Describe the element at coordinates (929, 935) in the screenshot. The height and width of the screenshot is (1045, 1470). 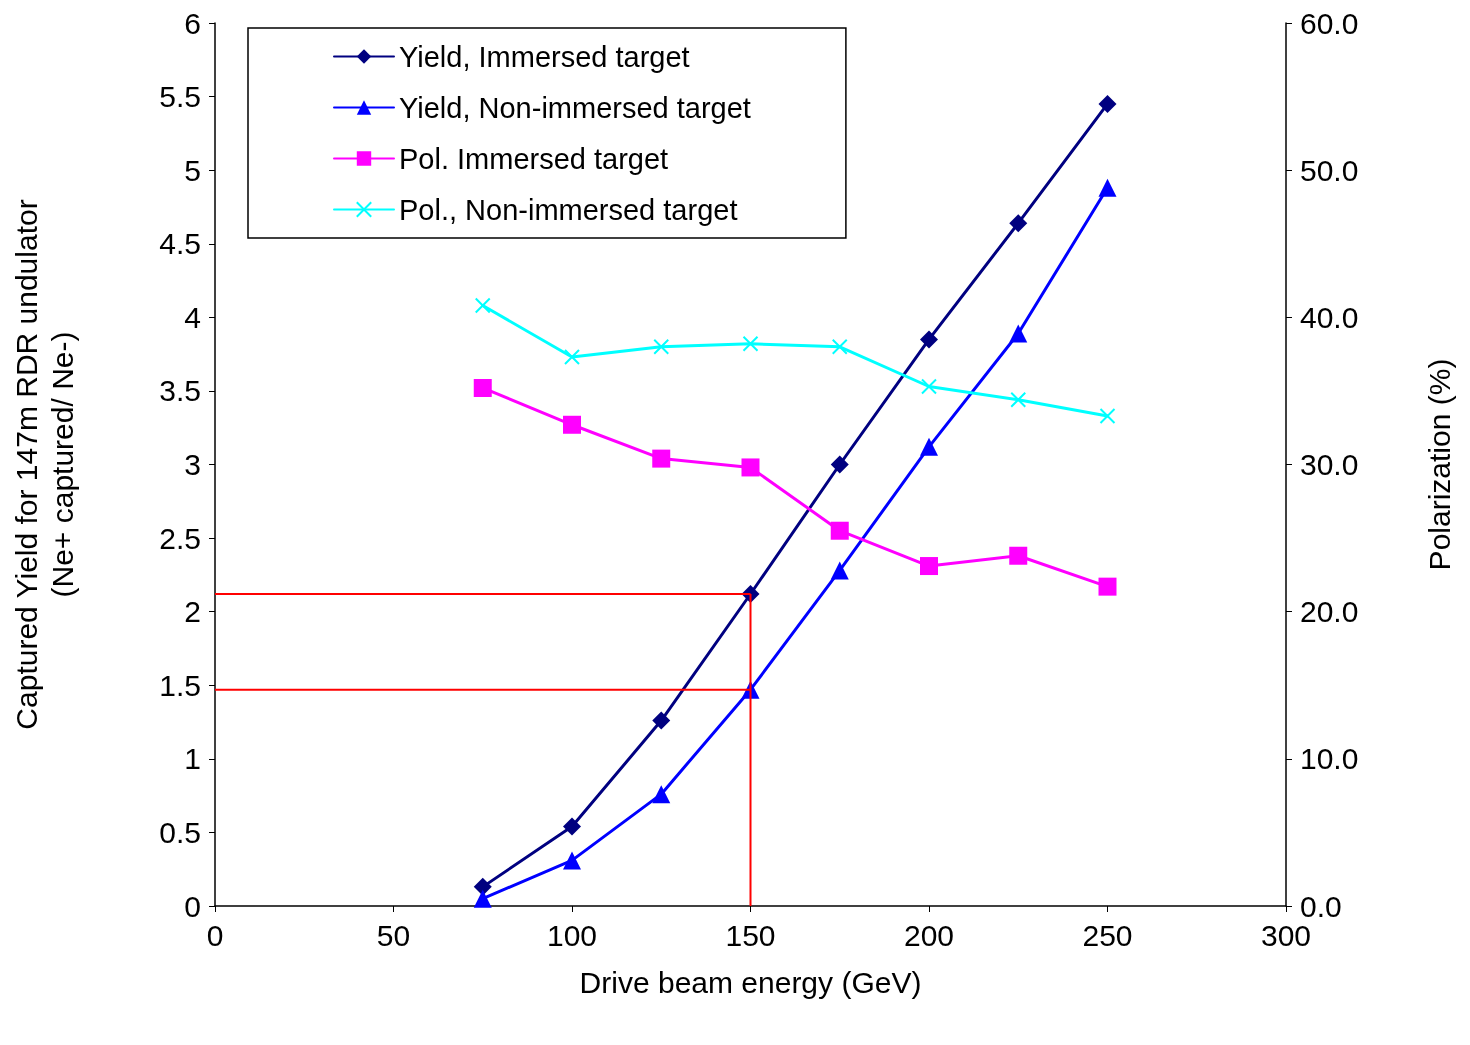
I see `x-tick-label: 200` at that location.